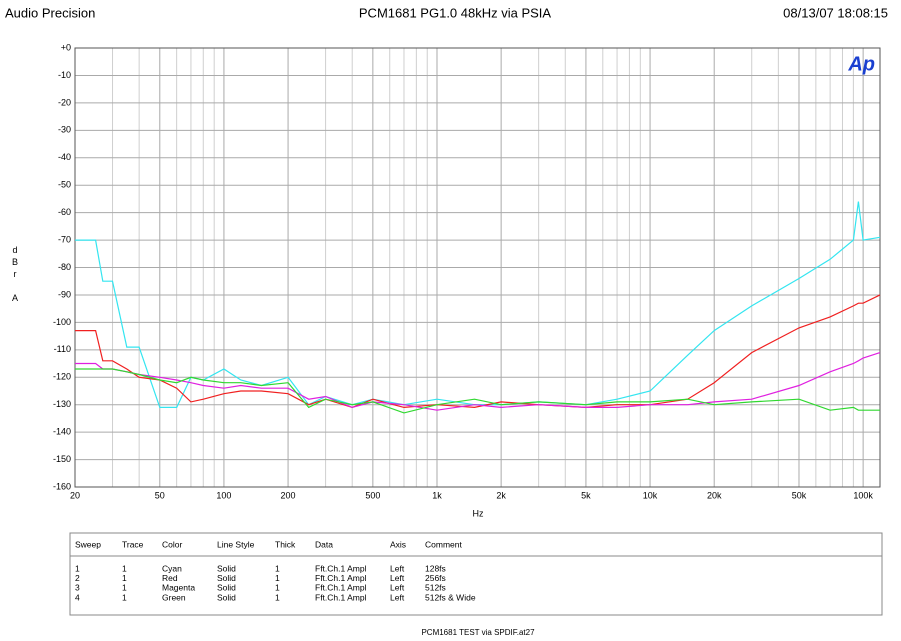 The image size is (901, 641). What do you see at coordinates (435, 588) in the screenshot?
I see `legend-comment: 512fs` at bounding box center [435, 588].